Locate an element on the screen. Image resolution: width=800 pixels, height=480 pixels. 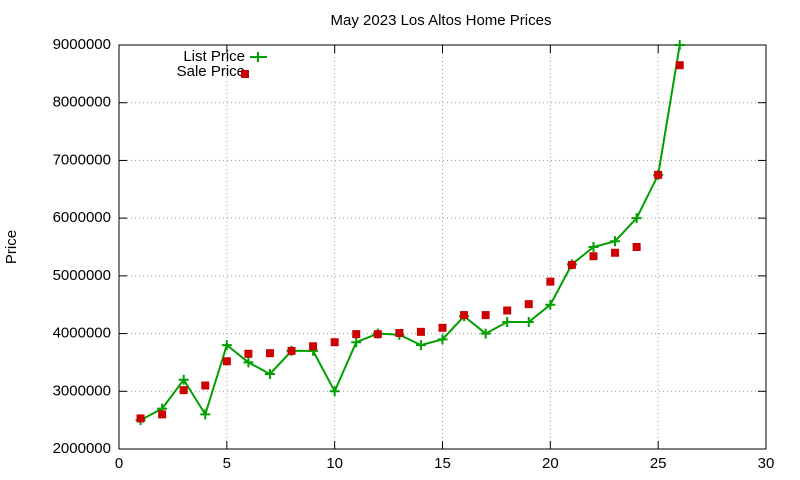
y-tick-label: 9000000 is located at coordinates (82, 44).